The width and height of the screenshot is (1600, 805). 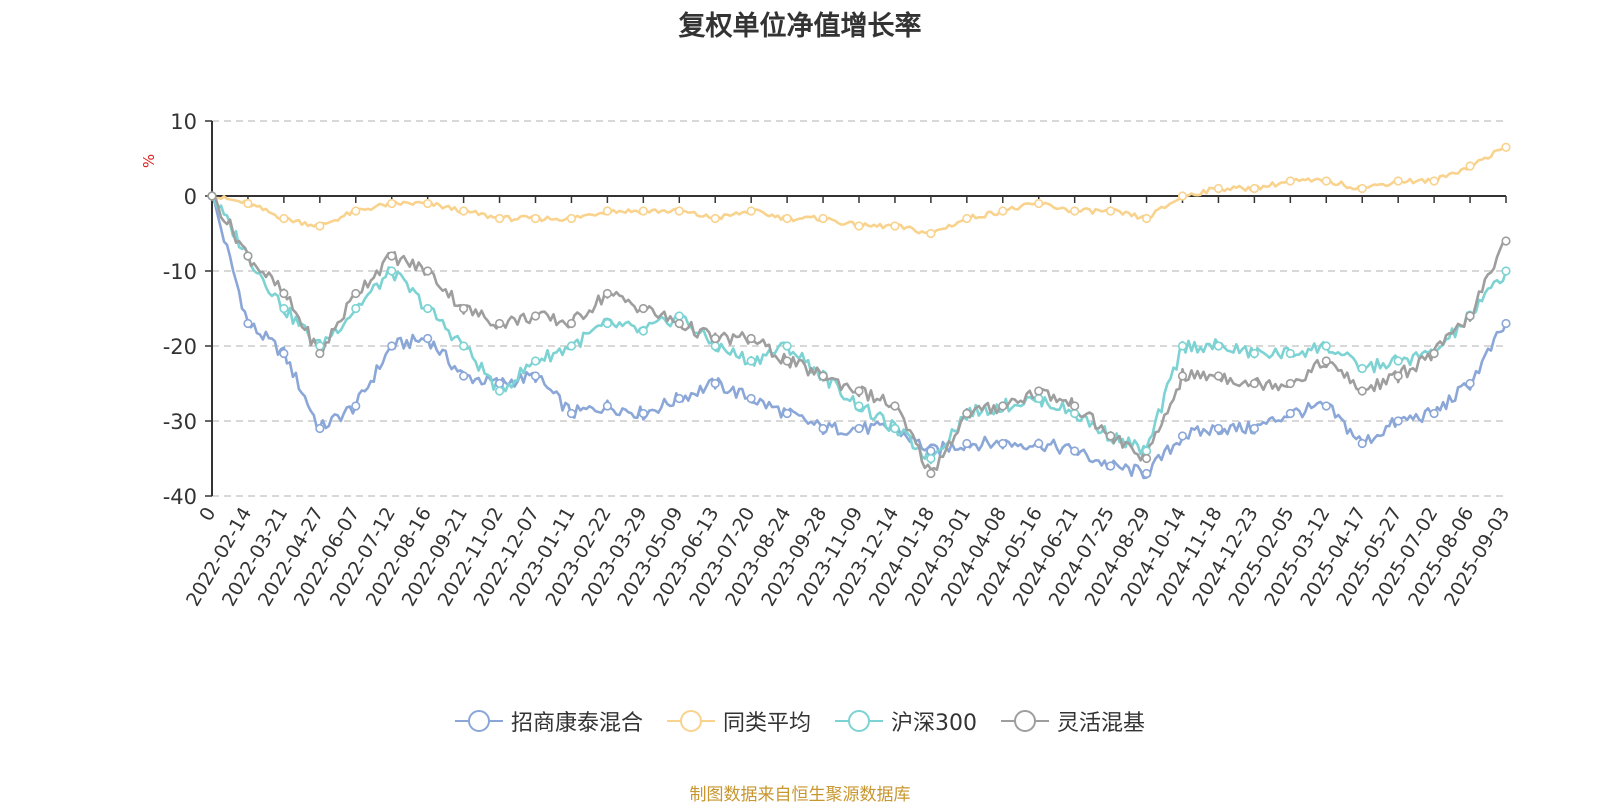 I want to click on source-note: 制图数据来自恒生聚源数据库, so click(x=800, y=795).